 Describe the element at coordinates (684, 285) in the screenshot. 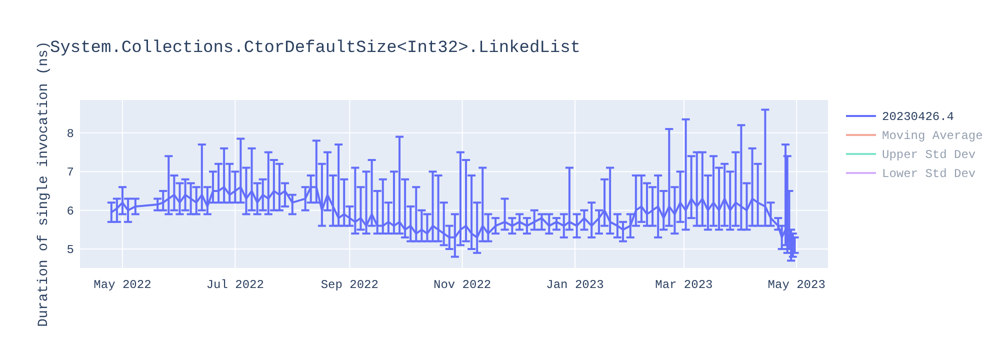

I see `x-tick-label: Mar 2023` at that location.